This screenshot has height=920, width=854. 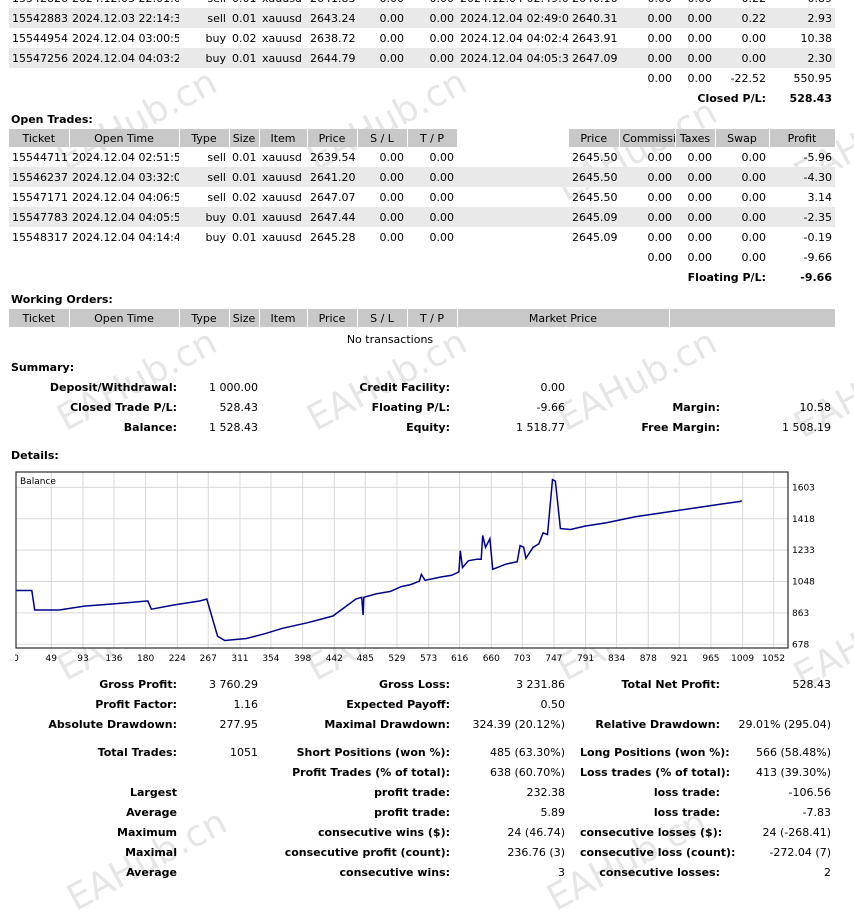 I want to click on col-blank, so click(x=513, y=138).